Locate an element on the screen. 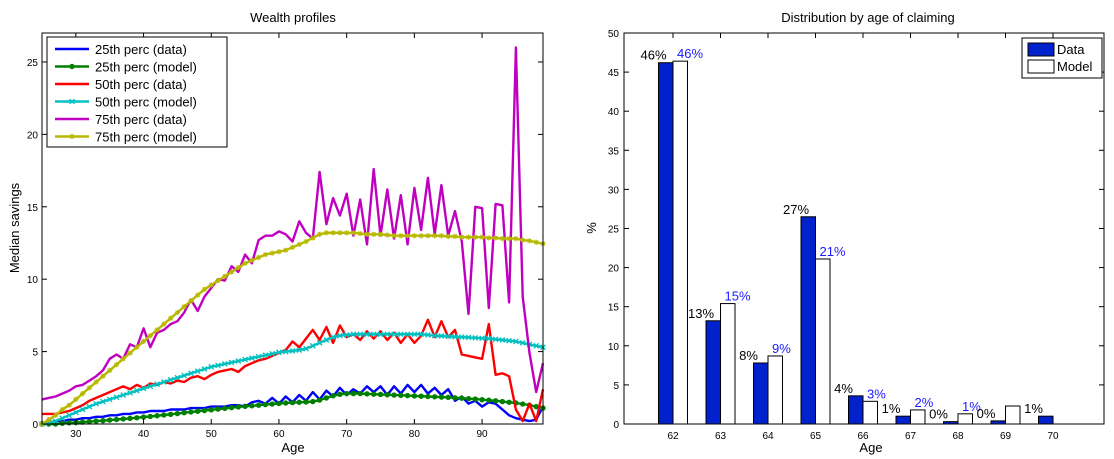  x-tick-label: 66 is located at coordinates (863, 436).